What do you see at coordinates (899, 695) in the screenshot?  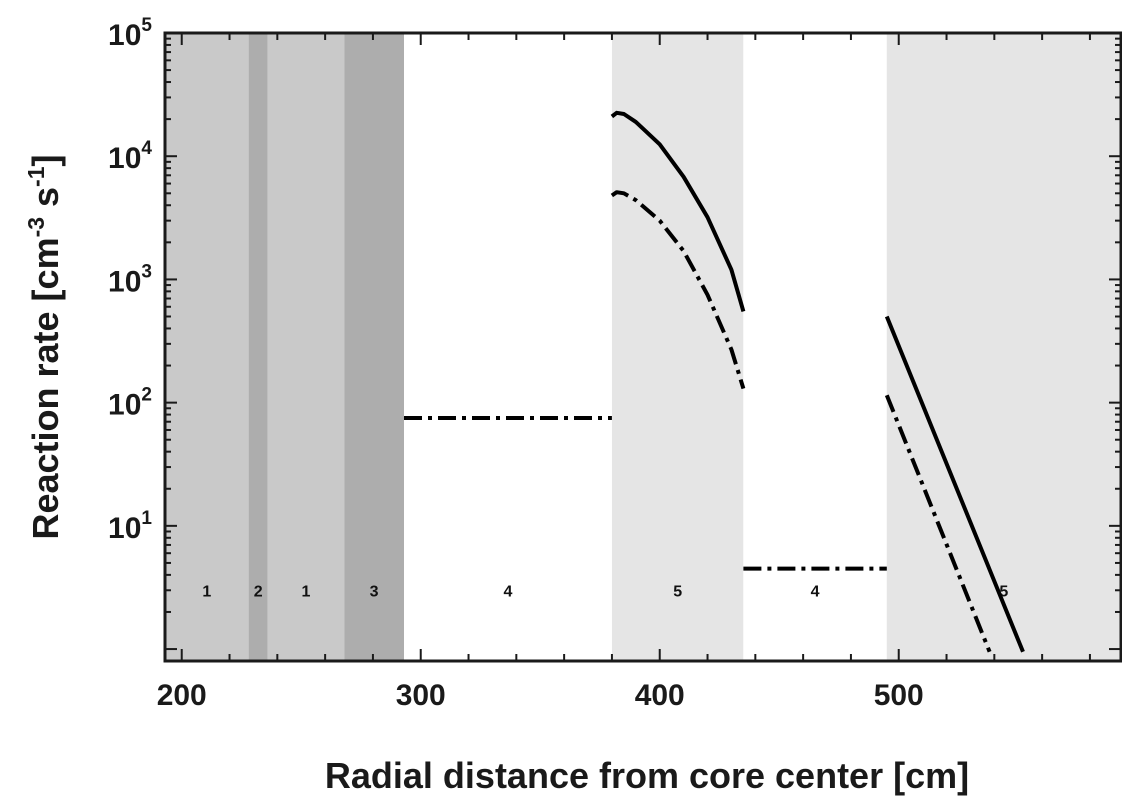 I see `x-tick-label: 500` at bounding box center [899, 695].